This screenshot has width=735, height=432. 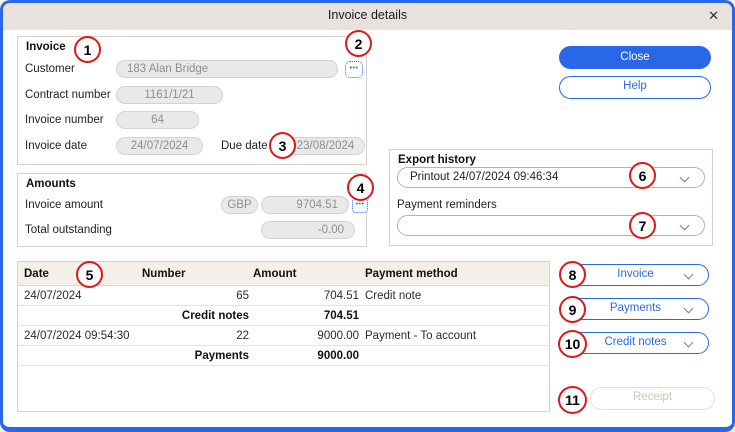 What do you see at coordinates (244, 146) in the screenshot?
I see `due-date-label: Due date` at bounding box center [244, 146].